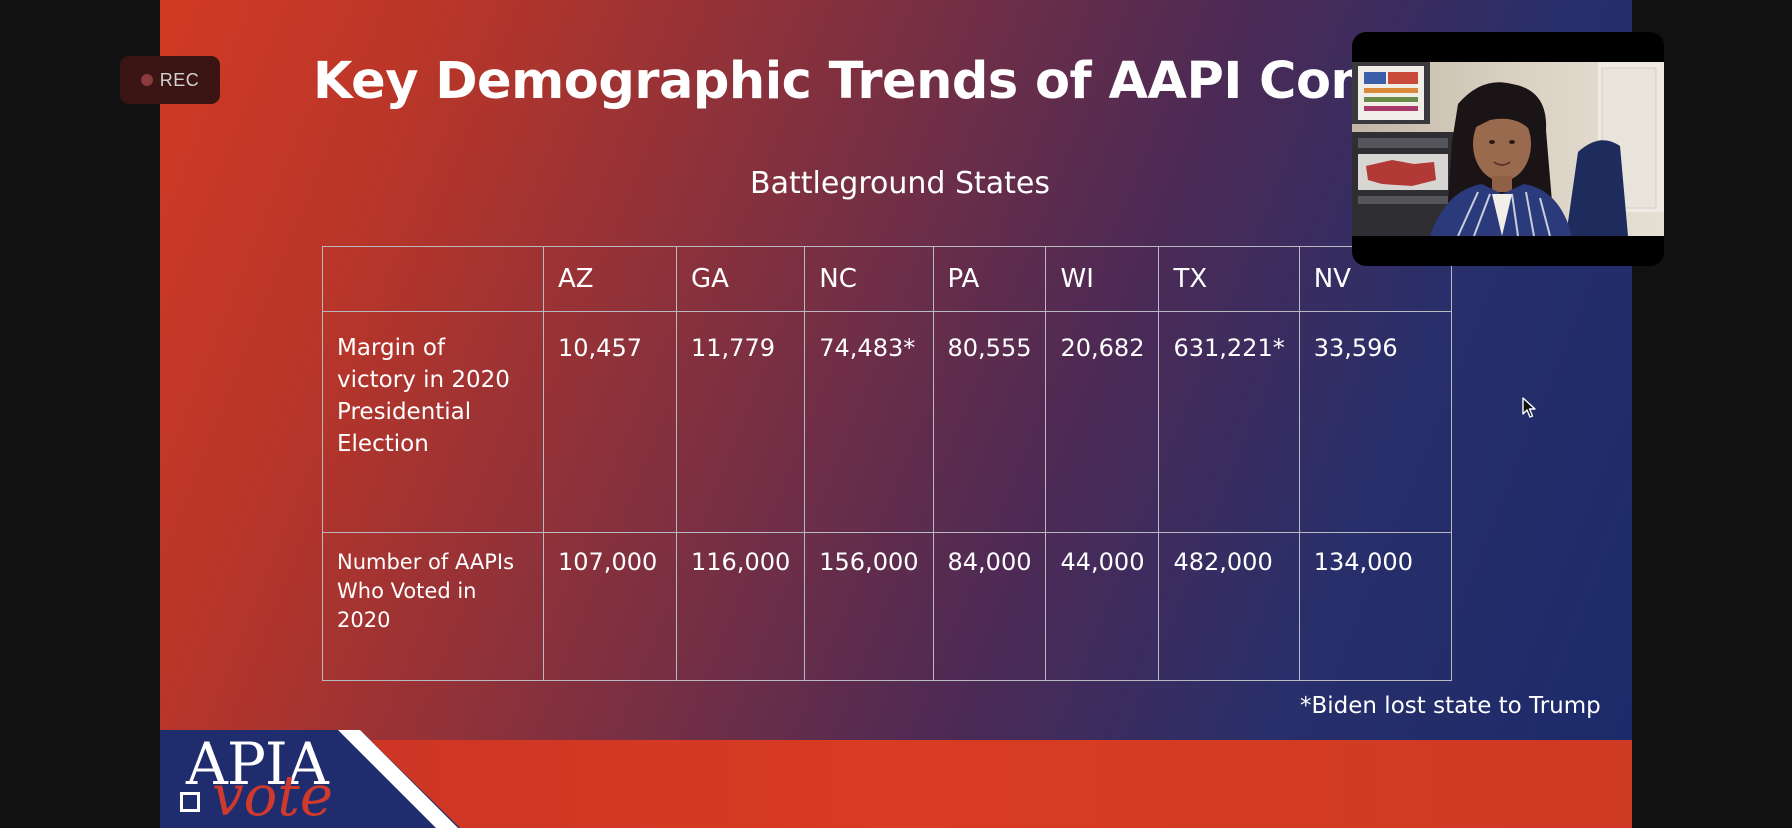  I want to click on slide-title: Key Demographic Trends of AAPI Comm, so click(874, 81).